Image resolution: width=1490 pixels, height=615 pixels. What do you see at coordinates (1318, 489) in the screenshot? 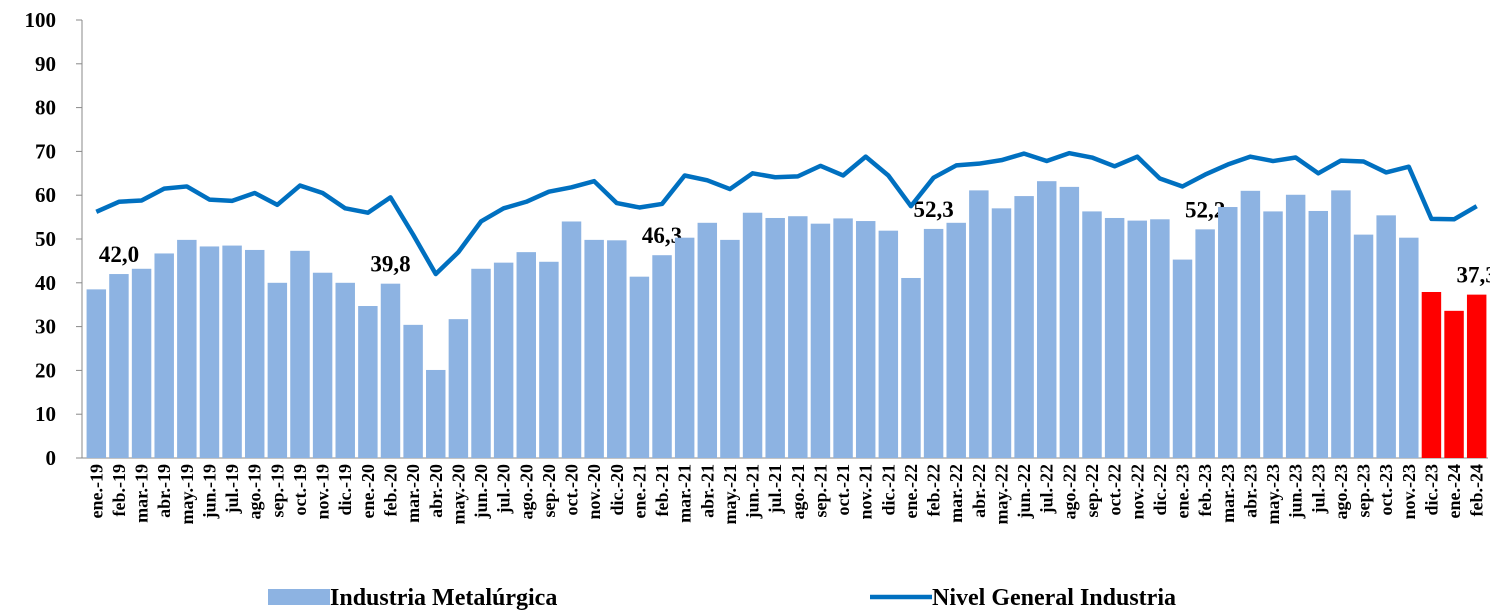
I see `x-tick-label: jul.-23` at bounding box center [1318, 489].